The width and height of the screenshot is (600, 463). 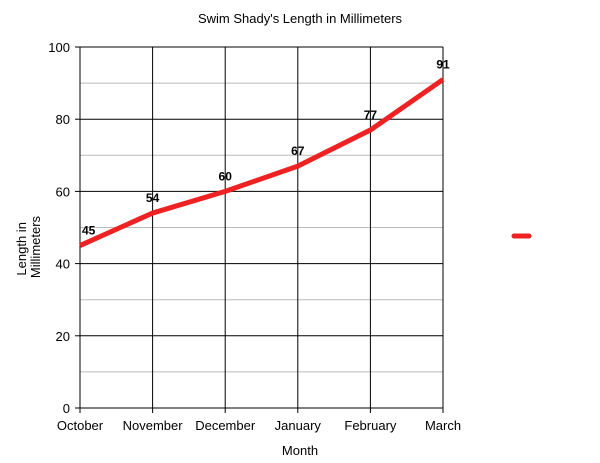 What do you see at coordinates (63, 191) in the screenshot?
I see `y-tick-label: 60` at bounding box center [63, 191].